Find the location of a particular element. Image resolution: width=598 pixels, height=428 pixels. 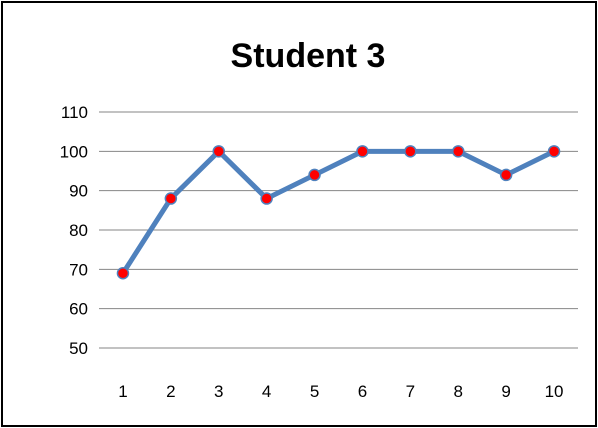

x-tick-label: 7 is located at coordinates (410, 391).